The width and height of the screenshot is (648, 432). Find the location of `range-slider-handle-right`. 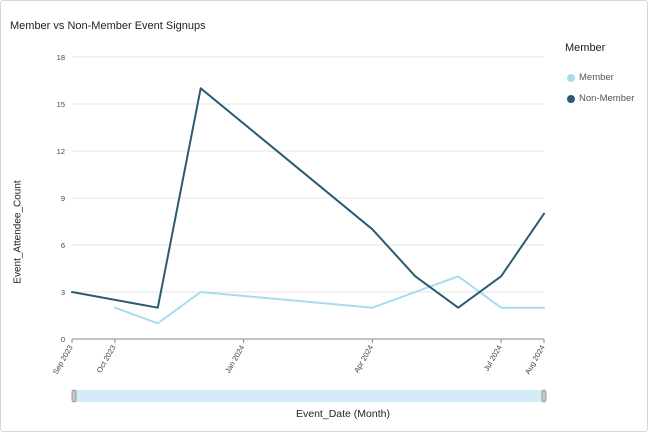

range-slider-handle-right is located at coordinates (544, 396).